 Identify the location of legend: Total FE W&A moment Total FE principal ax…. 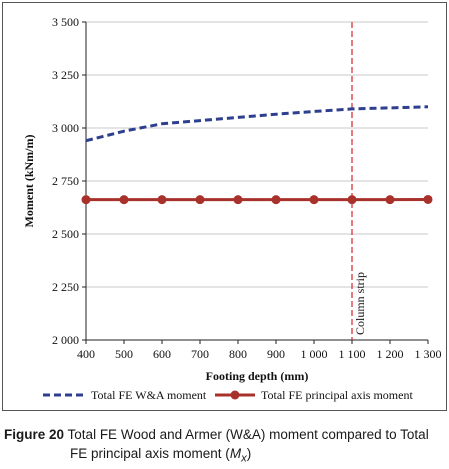
(228, 395).